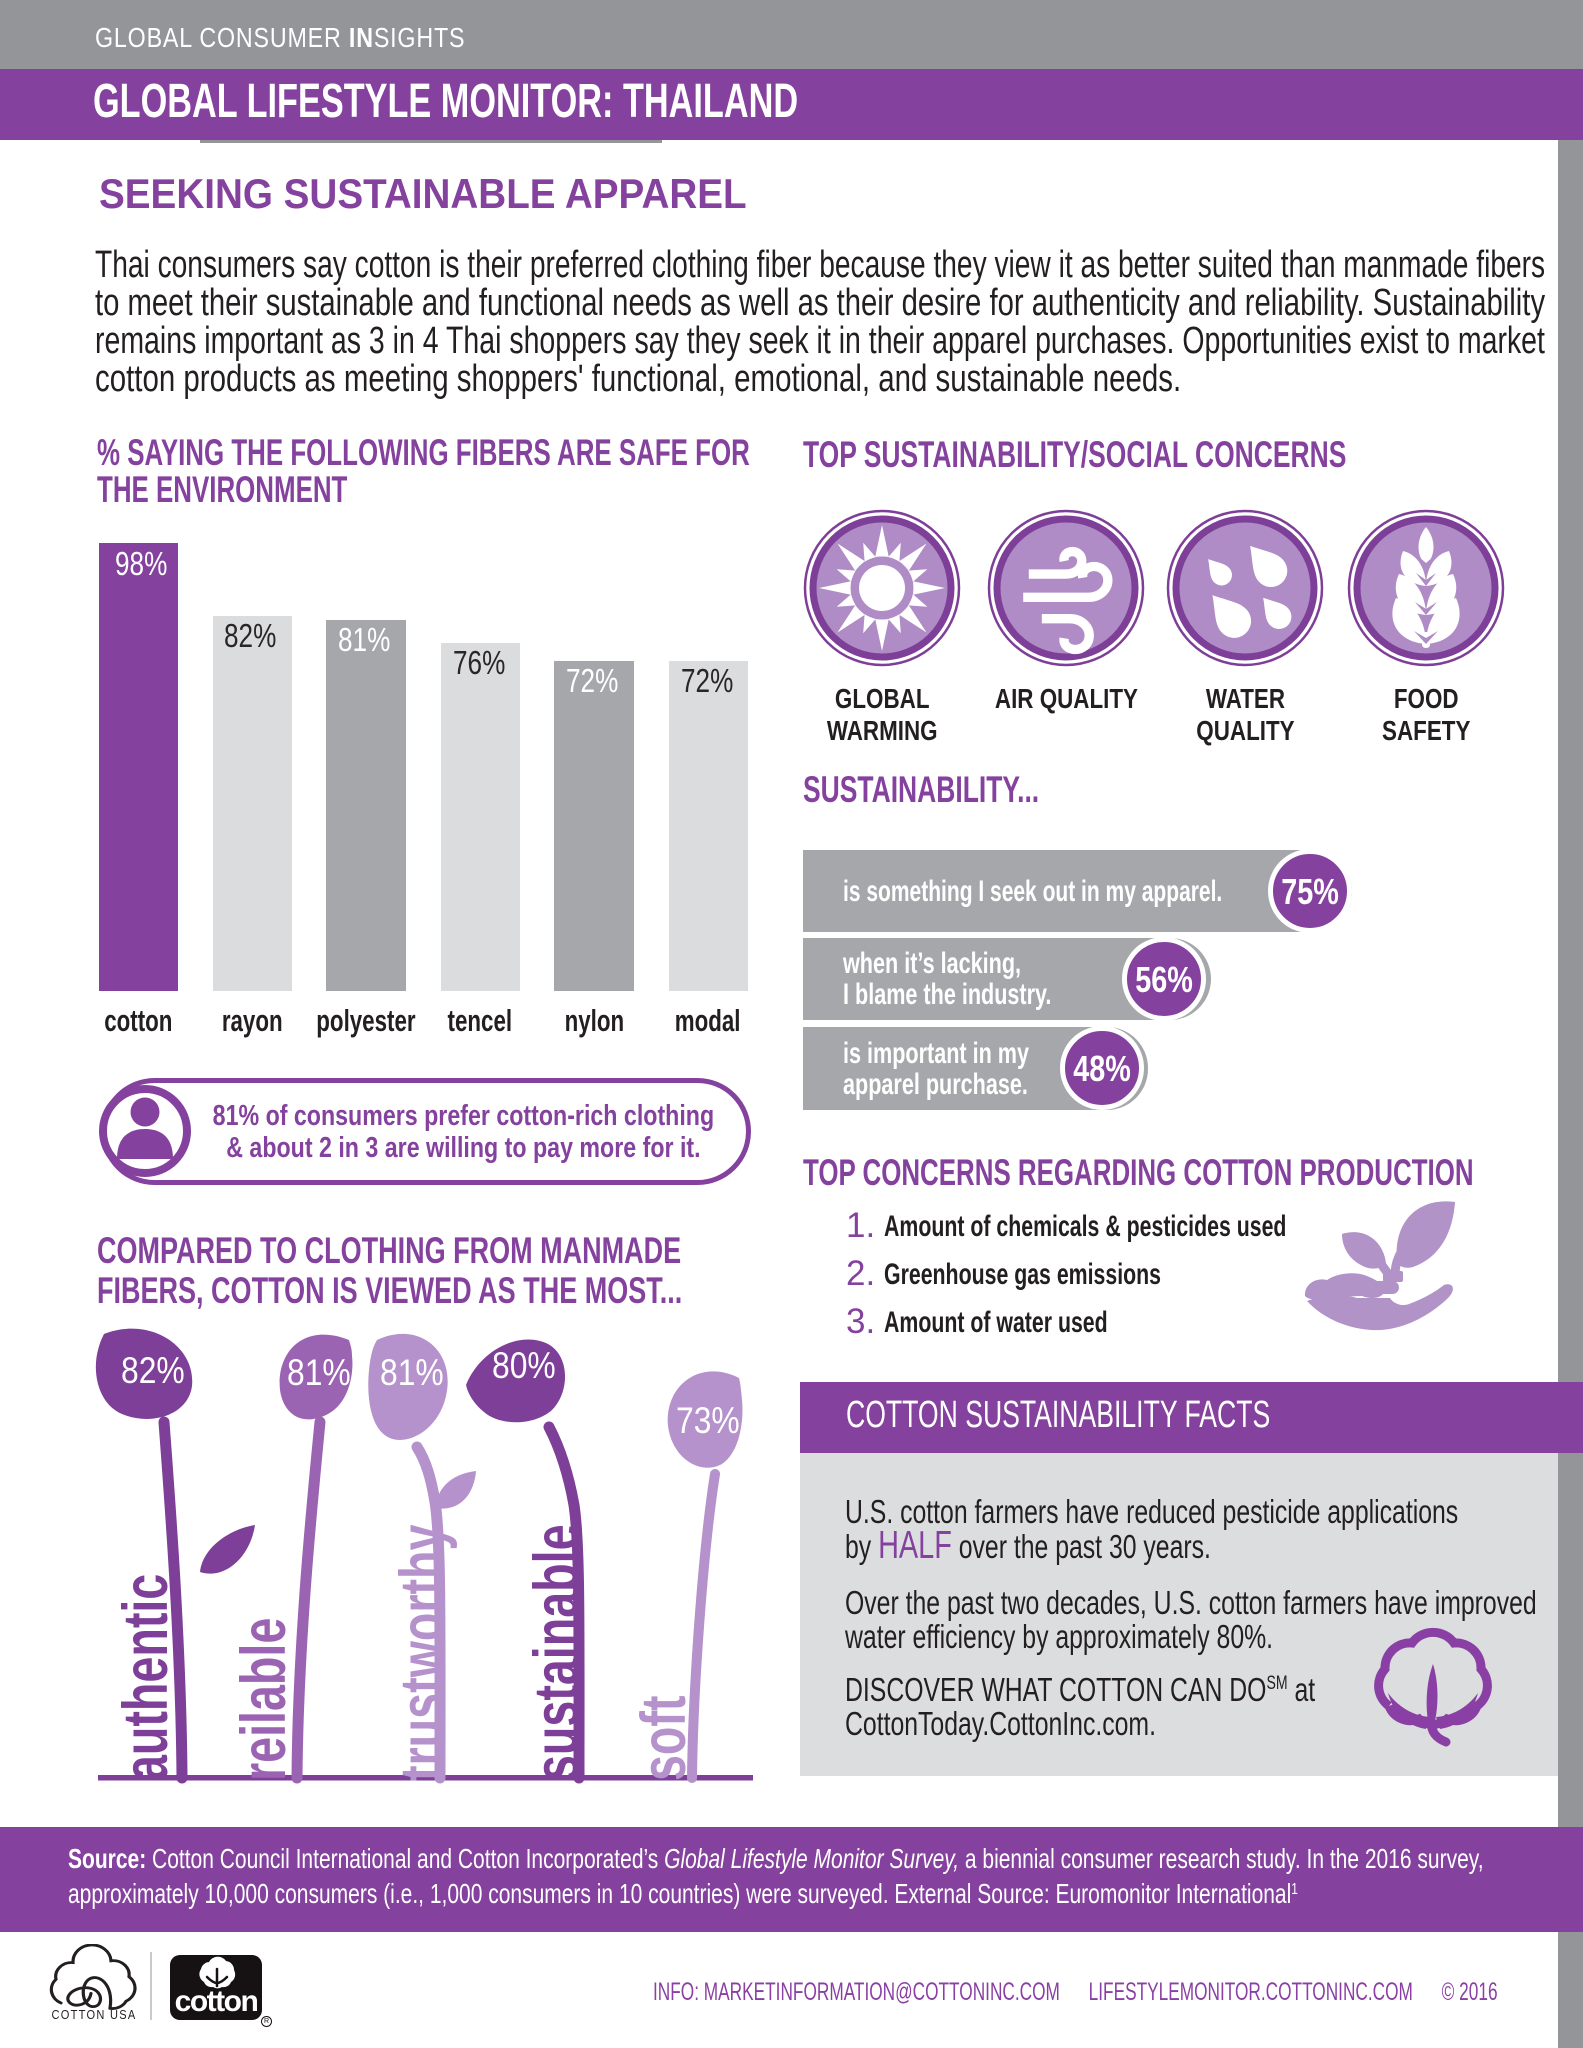 The height and width of the screenshot is (2048, 1583). Describe the element at coordinates (216, 2001) in the screenshot. I see `svg-text: cotton` at that location.